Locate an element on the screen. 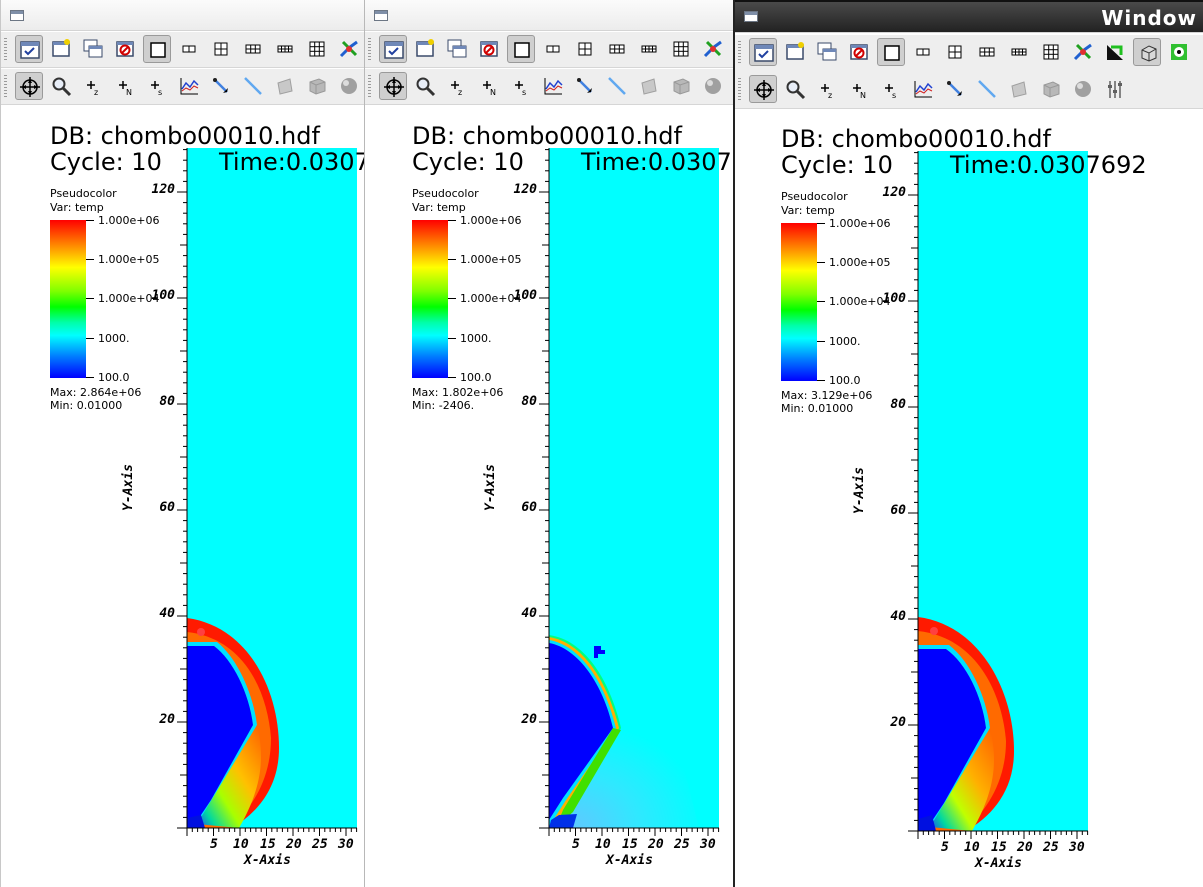 This screenshot has width=1203, height=887. x-tick-label: 15 is located at coordinates (268, 844).